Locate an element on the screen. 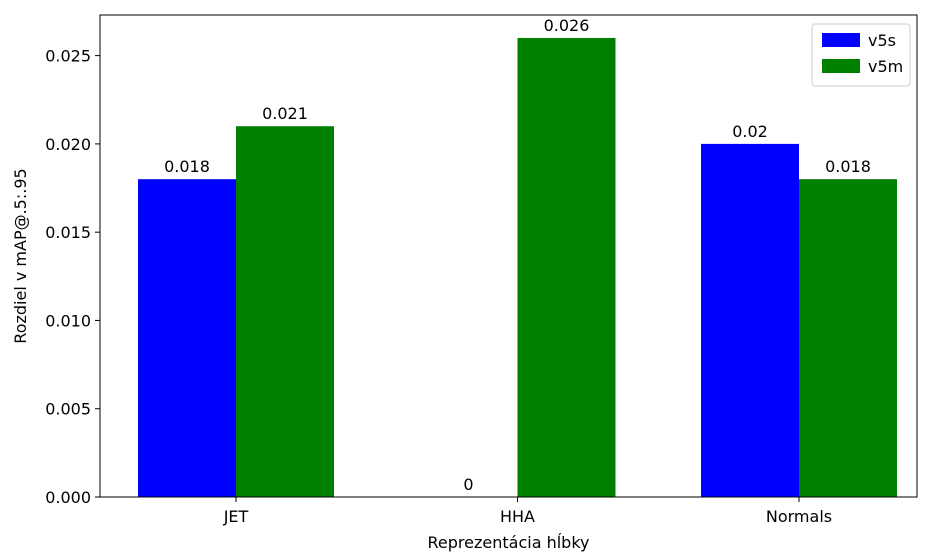 The width and height of the screenshot is (925, 552). x-tick-label: JET is located at coordinates (236, 516).